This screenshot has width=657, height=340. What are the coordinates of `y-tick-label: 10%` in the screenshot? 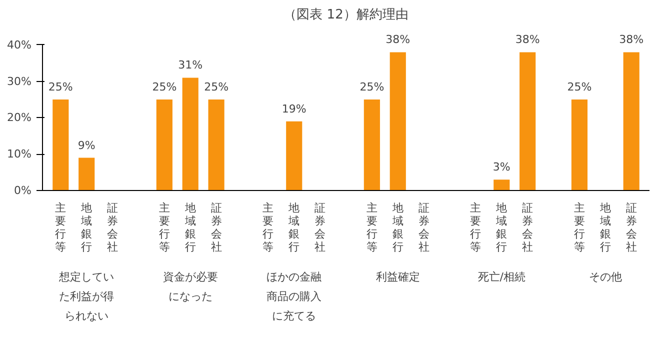 It's located at (19, 154).